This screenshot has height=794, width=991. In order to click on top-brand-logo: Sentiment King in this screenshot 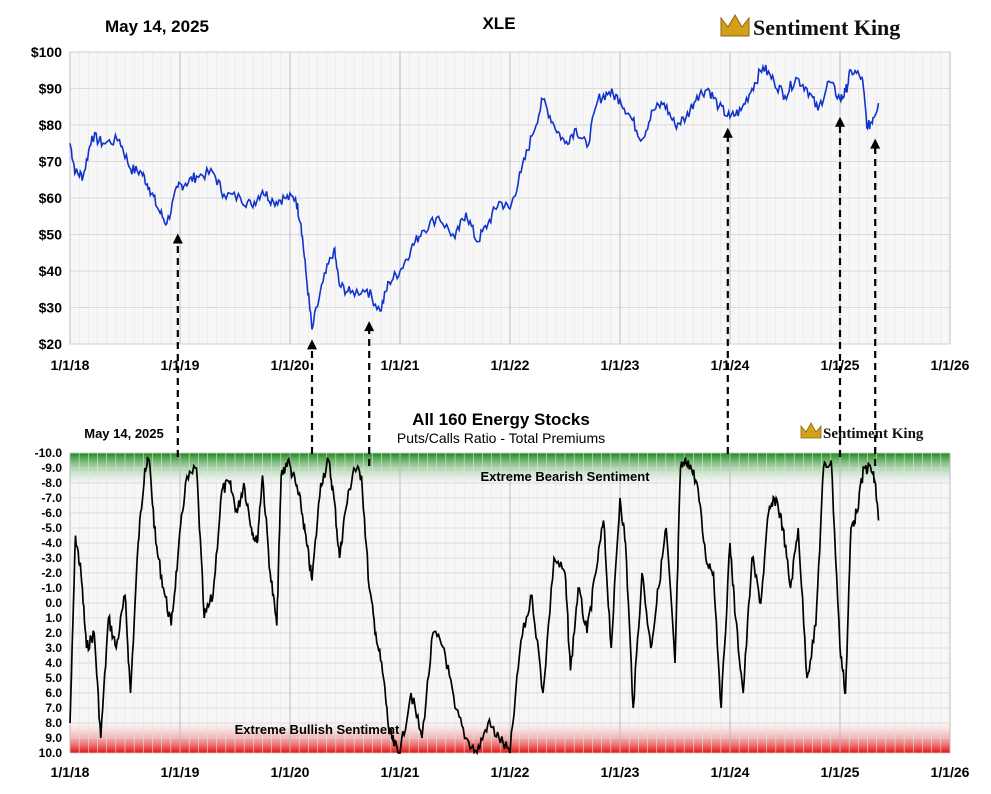, I will do `click(810, 27)`.